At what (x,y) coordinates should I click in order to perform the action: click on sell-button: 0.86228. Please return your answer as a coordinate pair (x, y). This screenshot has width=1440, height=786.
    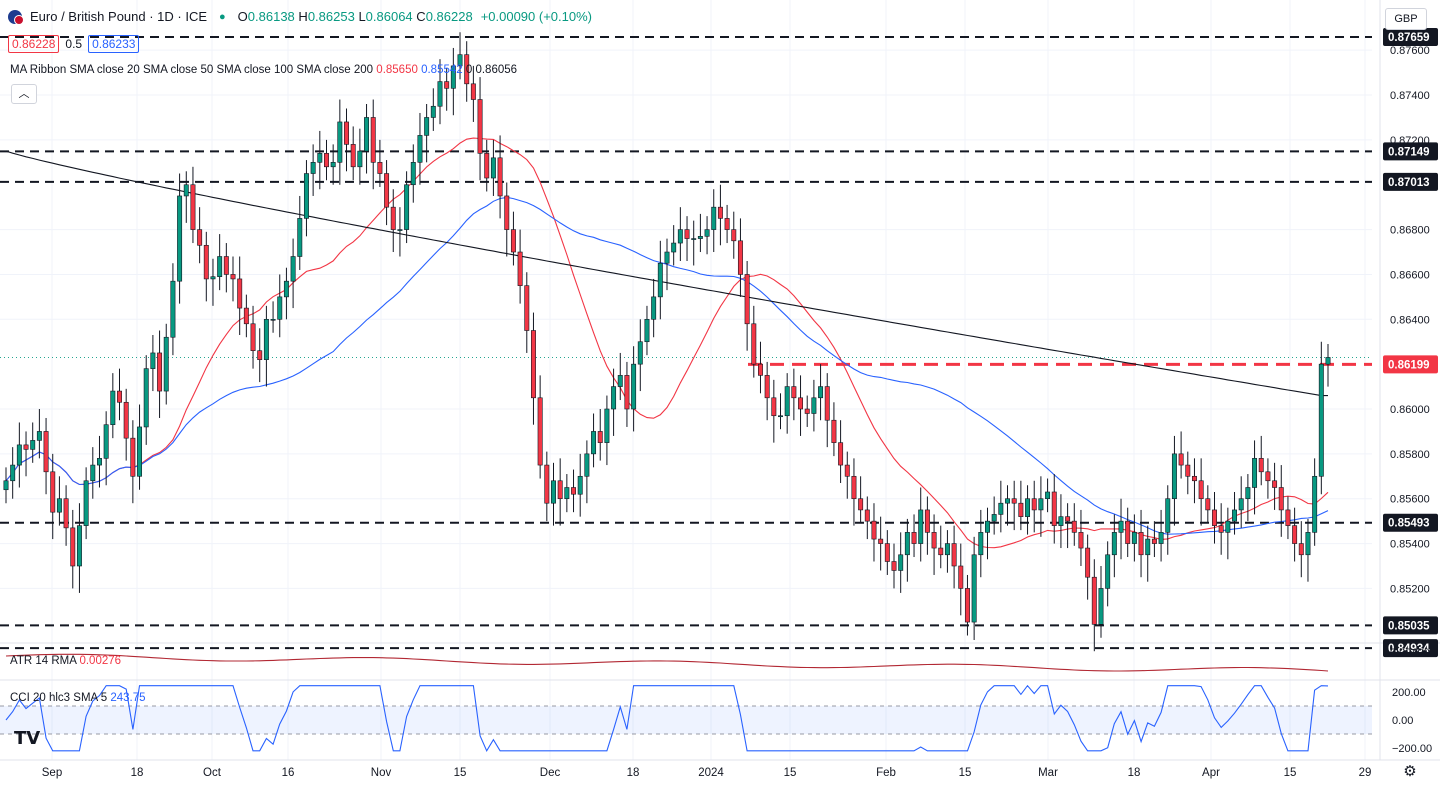
    Looking at the image, I should click on (34, 44).